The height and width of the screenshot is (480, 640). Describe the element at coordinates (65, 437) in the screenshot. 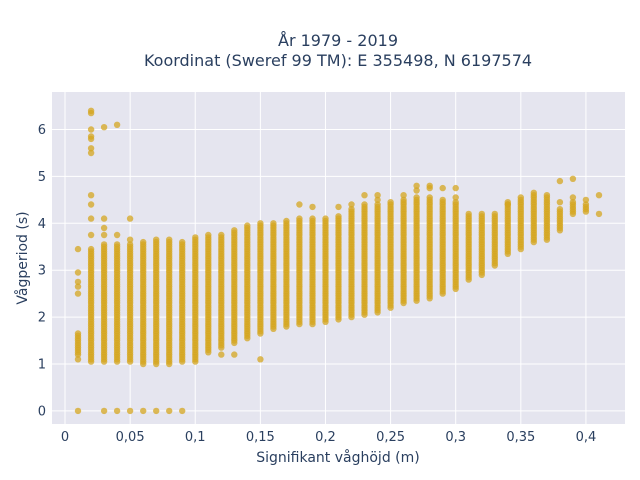

I see `x-tick-label: 0` at that location.